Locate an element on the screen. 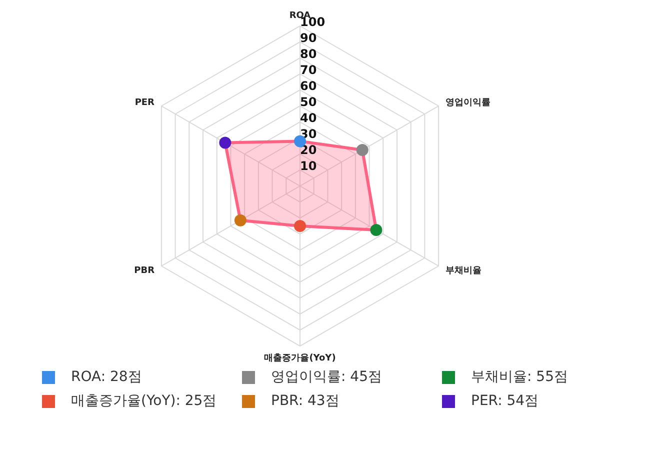 Image resolution: width=650 pixels, height=450 pixels. spoke-label: 영업이익률 is located at coordinates (467, 103).